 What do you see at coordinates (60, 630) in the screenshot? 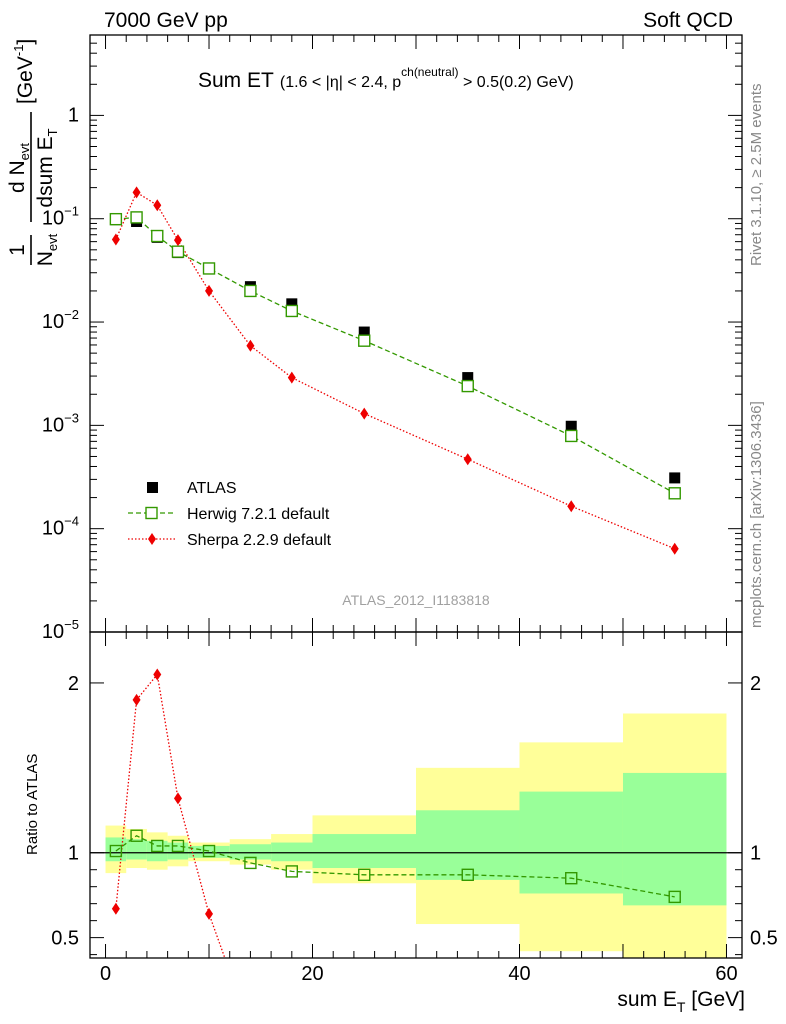
I see `y-tick-label: 10⁻⁵` at bounding box center [60, 630].